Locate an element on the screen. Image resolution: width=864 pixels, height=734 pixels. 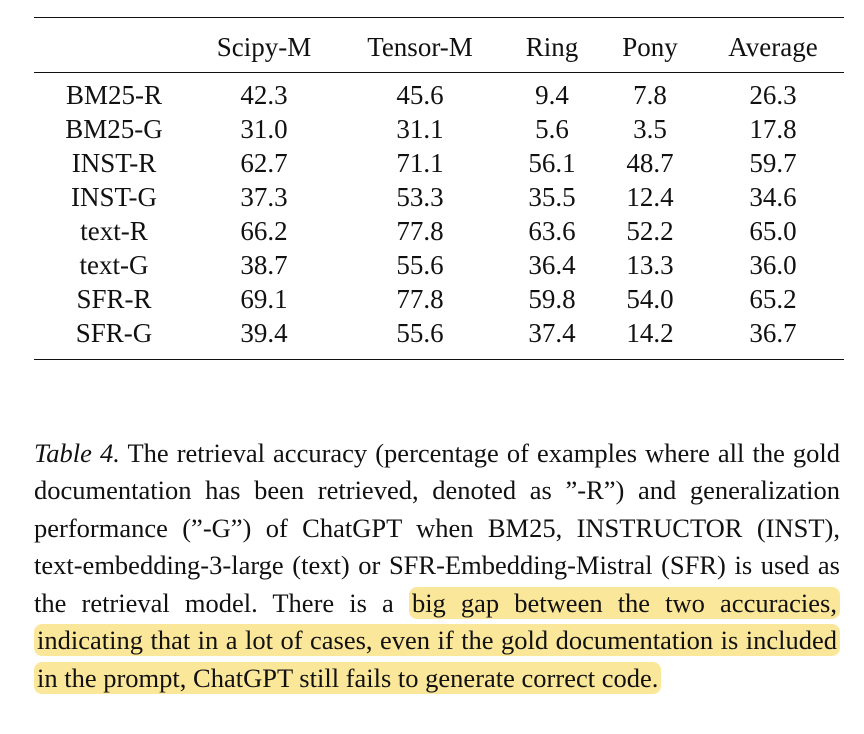
table-cell: 39.4 is located at coordinates (264, 338).